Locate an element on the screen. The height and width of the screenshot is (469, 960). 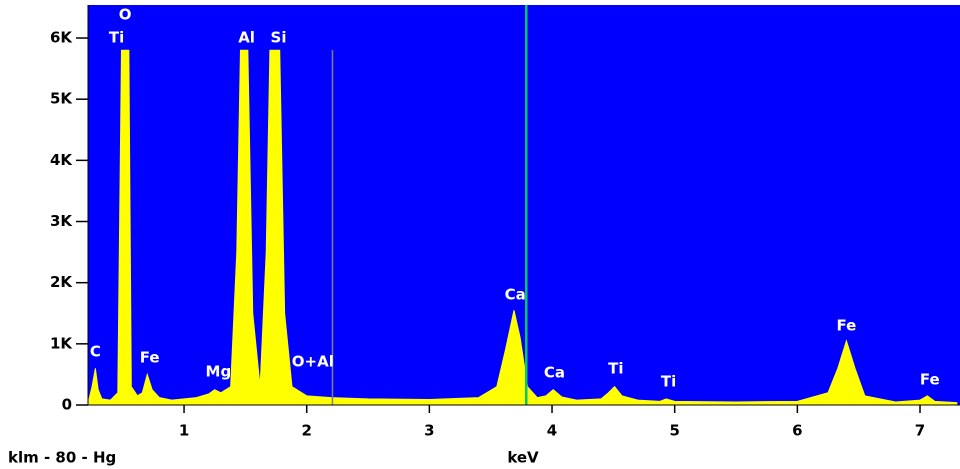
y-tick-label: 3K is located at coordinates (61, 221).